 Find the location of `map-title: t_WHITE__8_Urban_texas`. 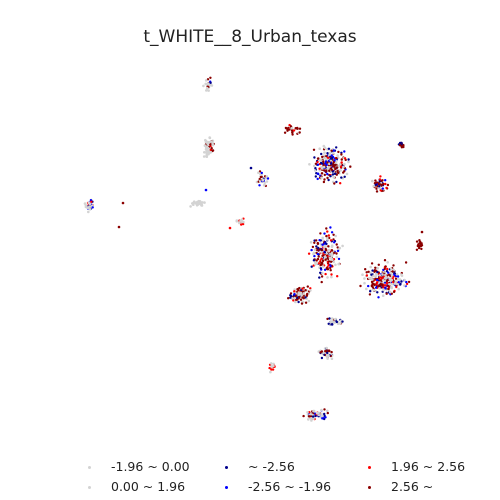

map-title: t_WHITE__8_Urban_texas is located at coordinates (250, 37).